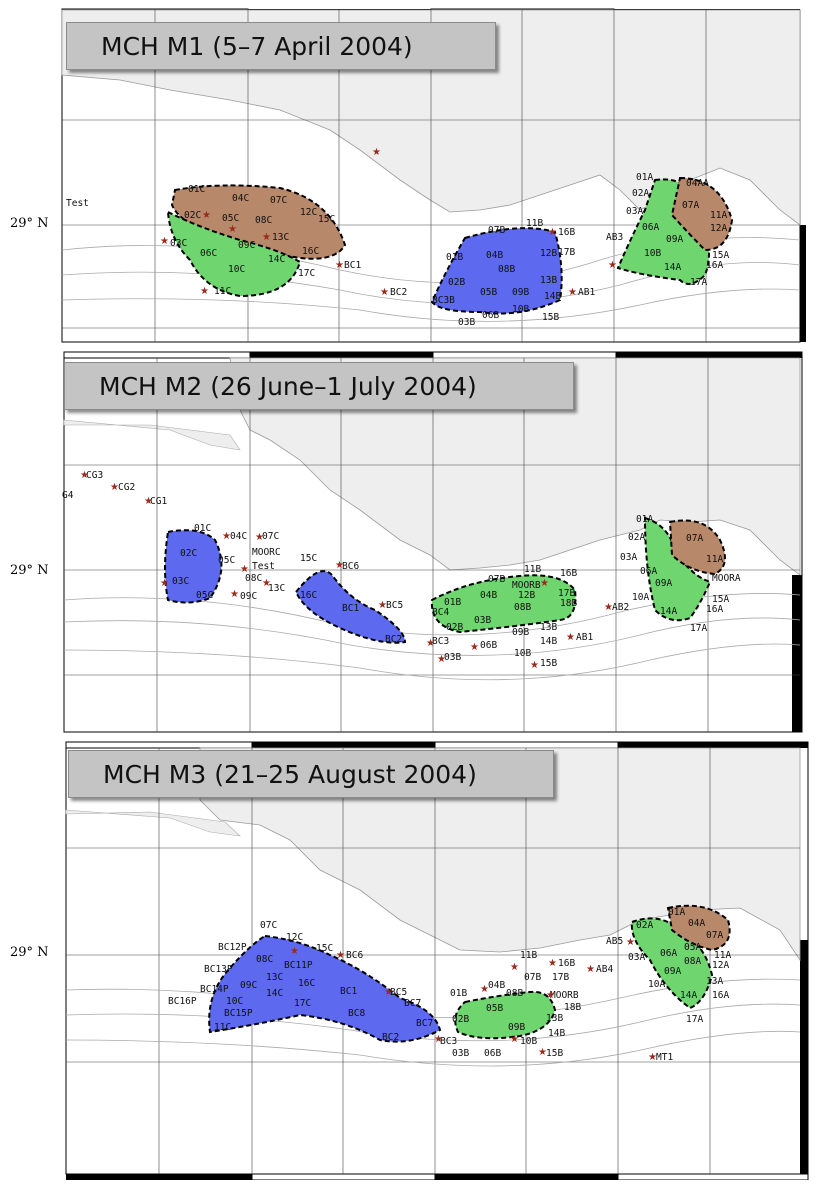 This screenshot has height=1186, width=823. Describe the element at coordinates (506, 269) in the screenshot. I see `svg-text: 08B` at that location.